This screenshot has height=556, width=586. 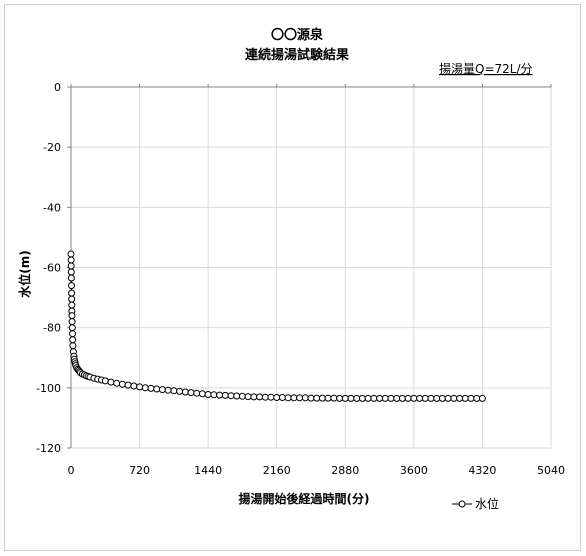 What do you see at coordinates (482, 470) in the screenshot?
I see `x-tick-label: 4320` at bounding box center [482, 470].